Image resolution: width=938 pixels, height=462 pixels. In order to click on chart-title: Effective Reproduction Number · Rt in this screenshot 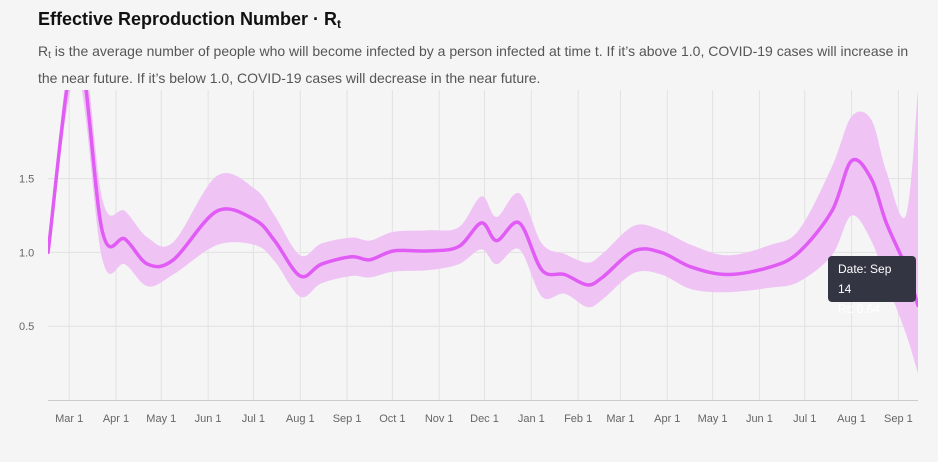, I will do `click(190, 20)`.